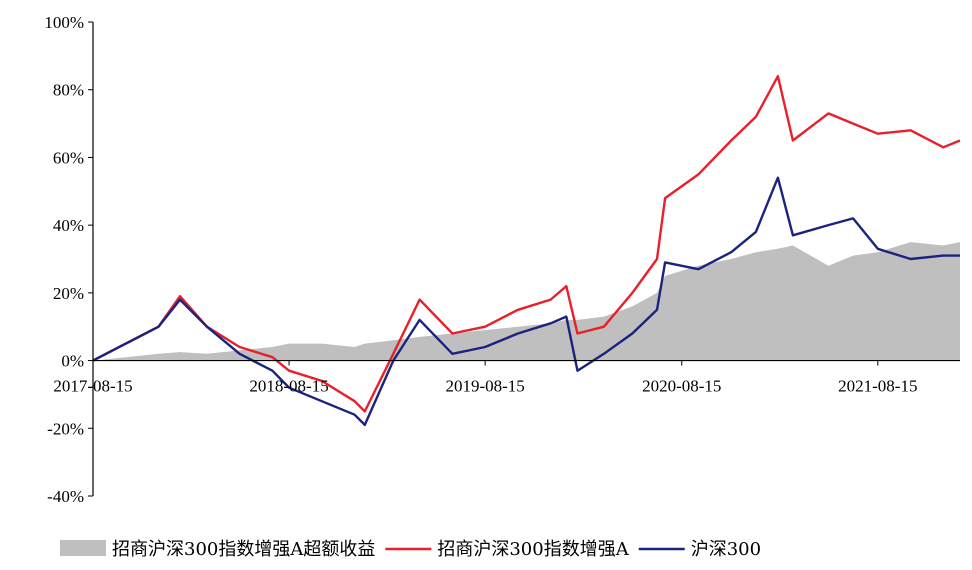 The height and width of the screenshot is (570, 972). I want to click on x-tick-label: 2017-08-15, so click(92, 386).